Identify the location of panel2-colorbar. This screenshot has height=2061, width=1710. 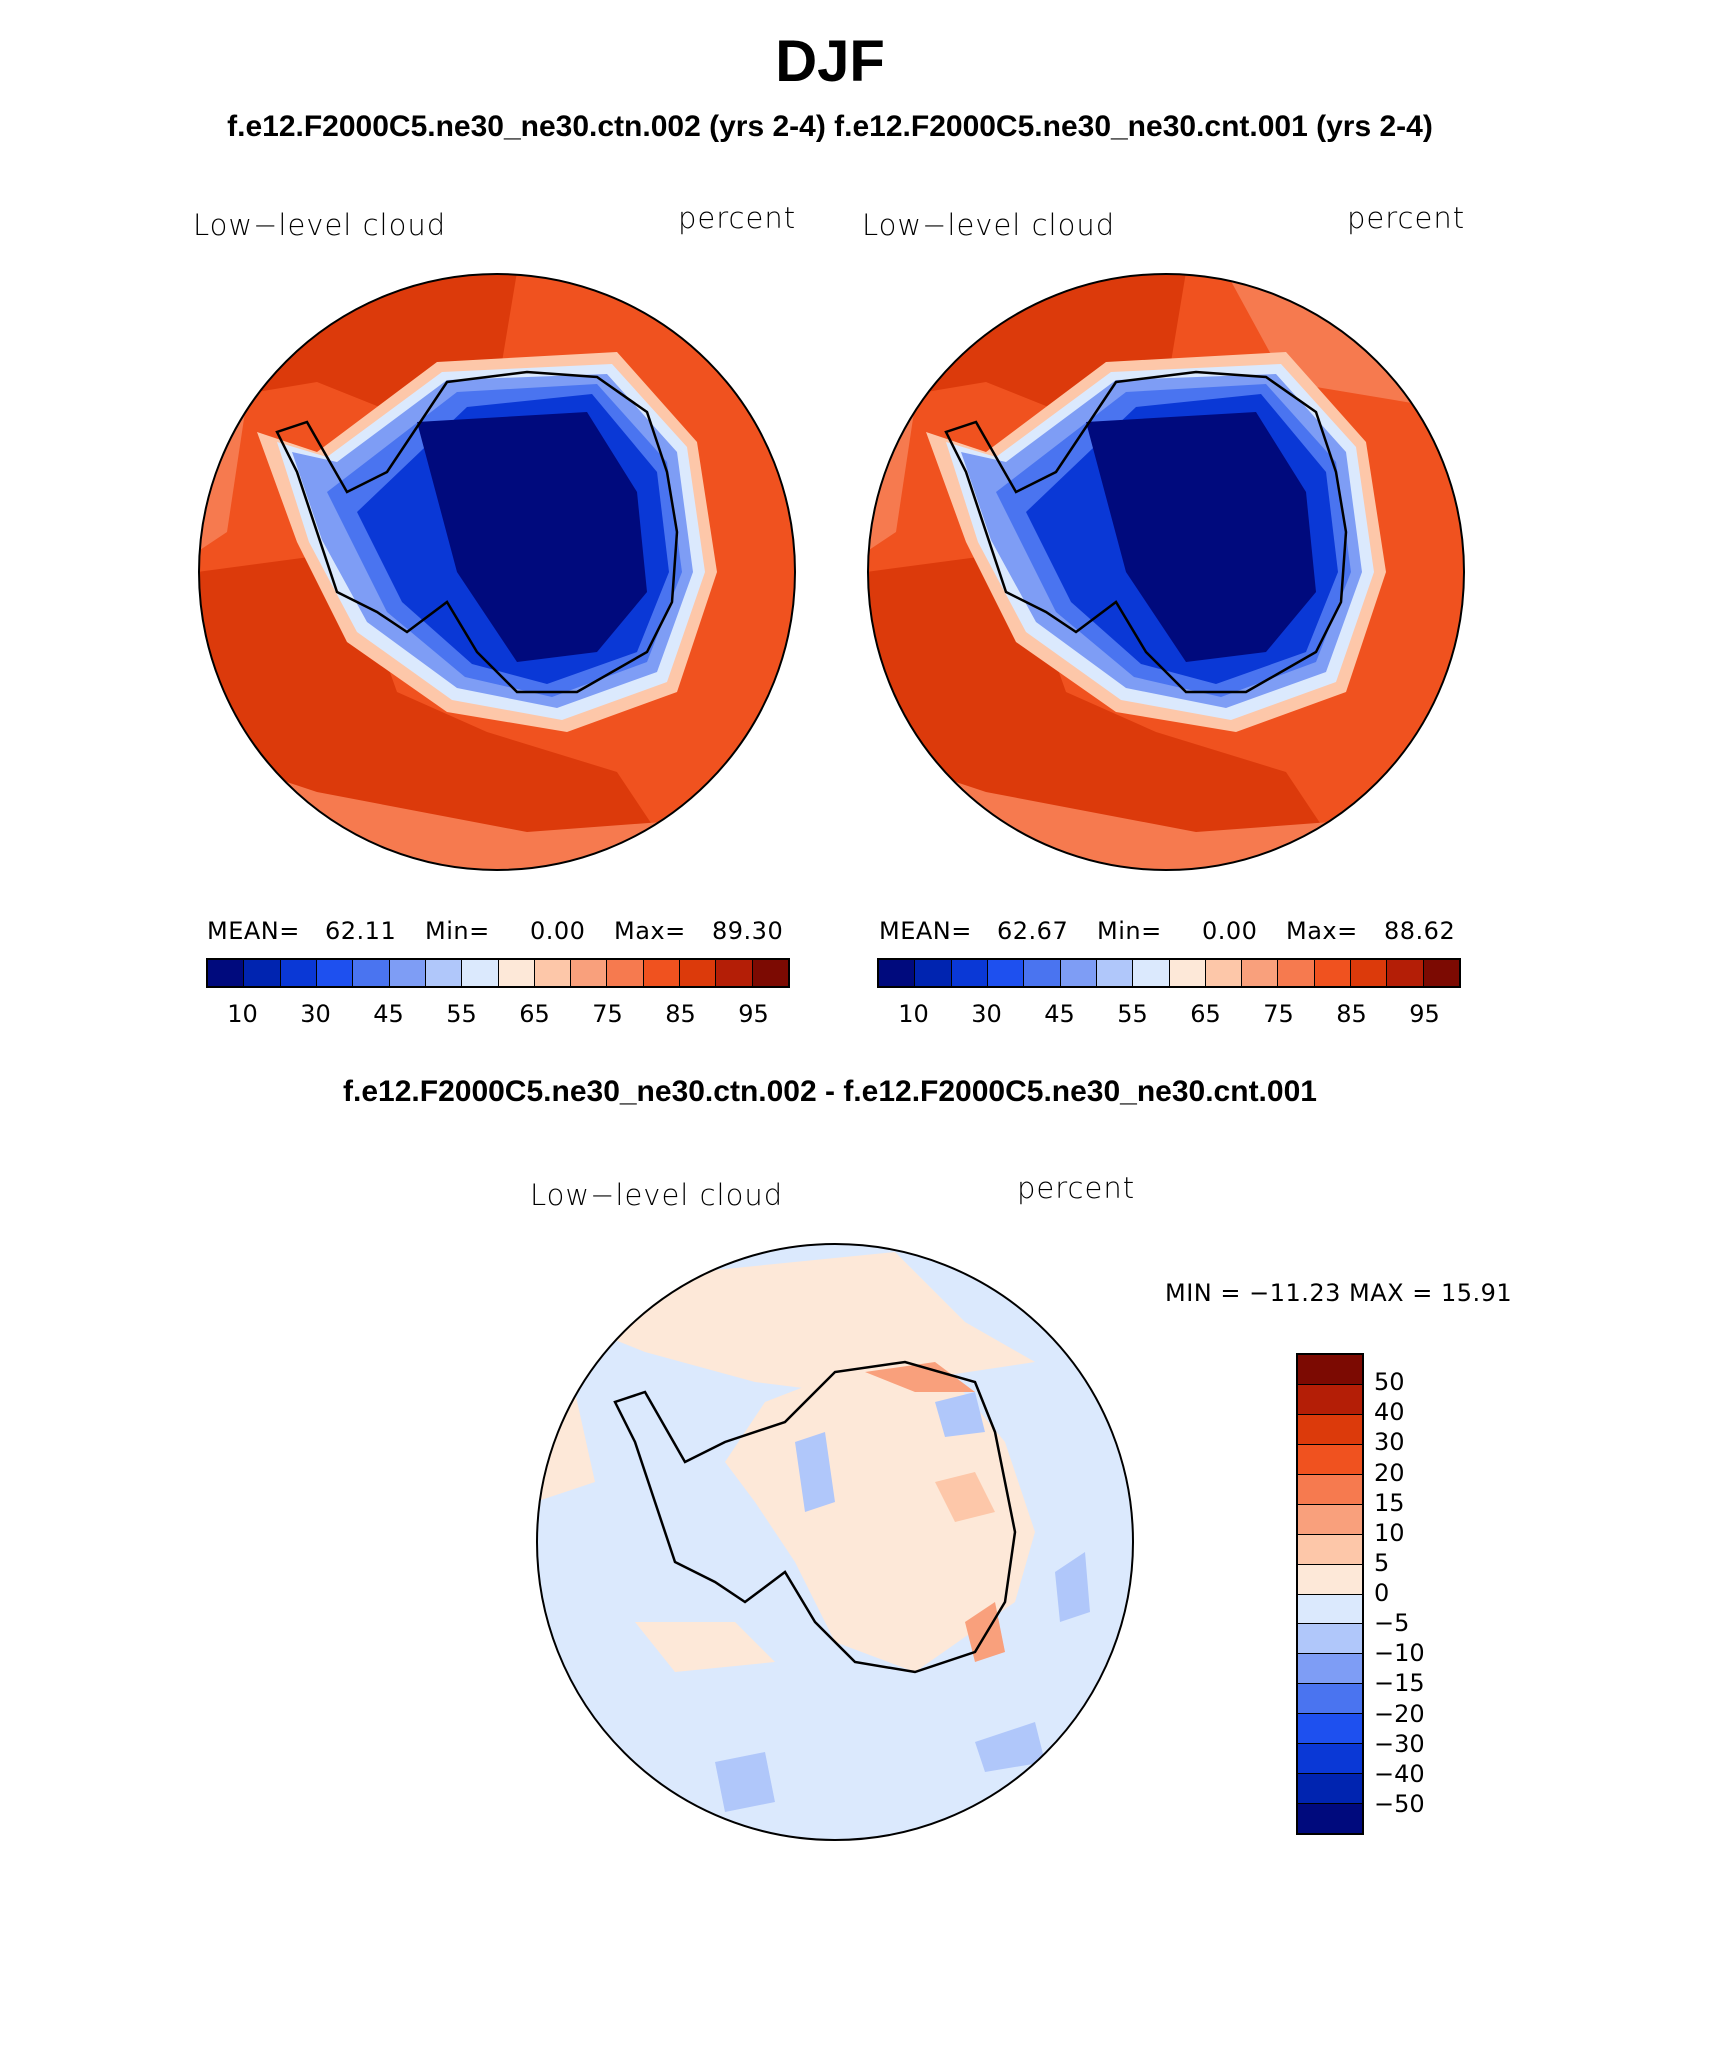
(1169, 973).